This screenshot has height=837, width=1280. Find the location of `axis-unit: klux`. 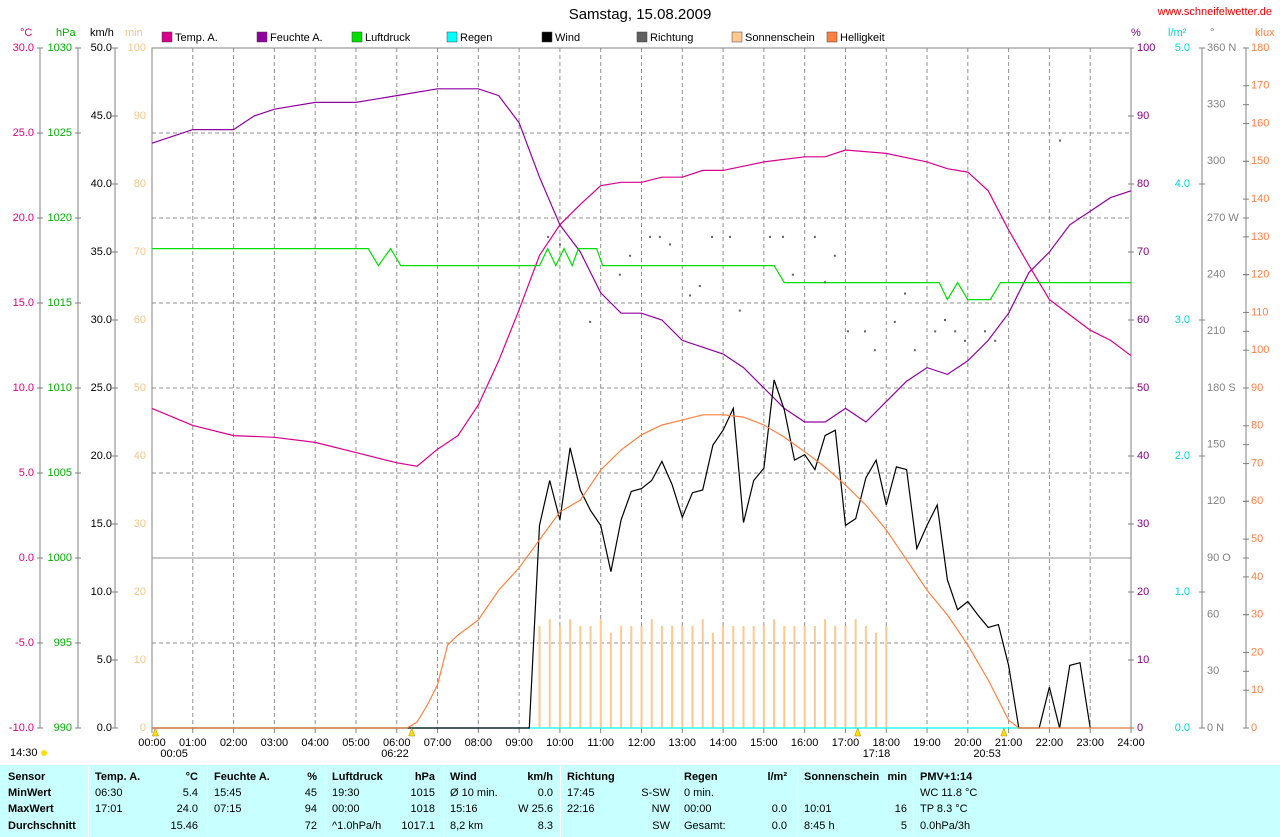

axis-unit: klux is located at coordinates (1265, 33).